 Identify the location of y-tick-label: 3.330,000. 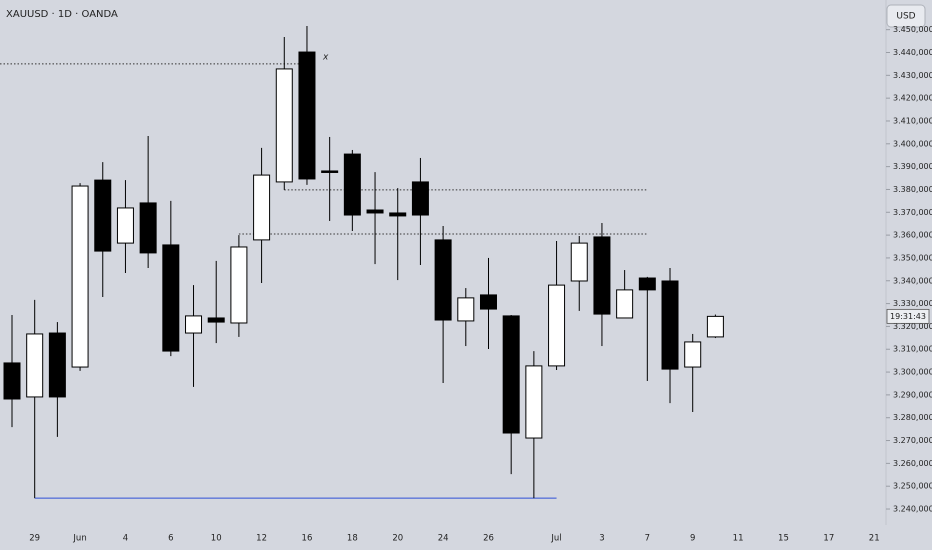
(912, 303).